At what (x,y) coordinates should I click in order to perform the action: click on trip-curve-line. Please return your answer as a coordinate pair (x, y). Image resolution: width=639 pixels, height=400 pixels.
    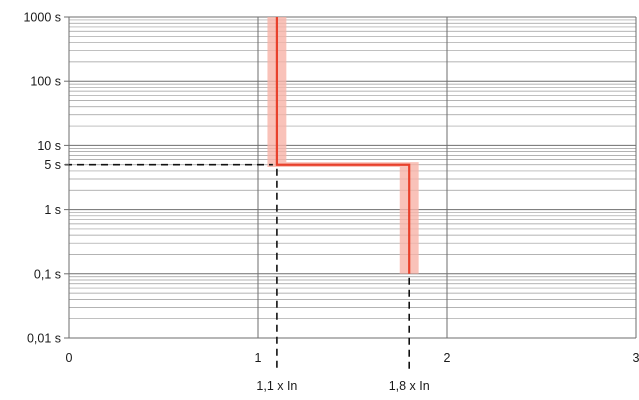
    Looking at the image, I should click on (343, 145).